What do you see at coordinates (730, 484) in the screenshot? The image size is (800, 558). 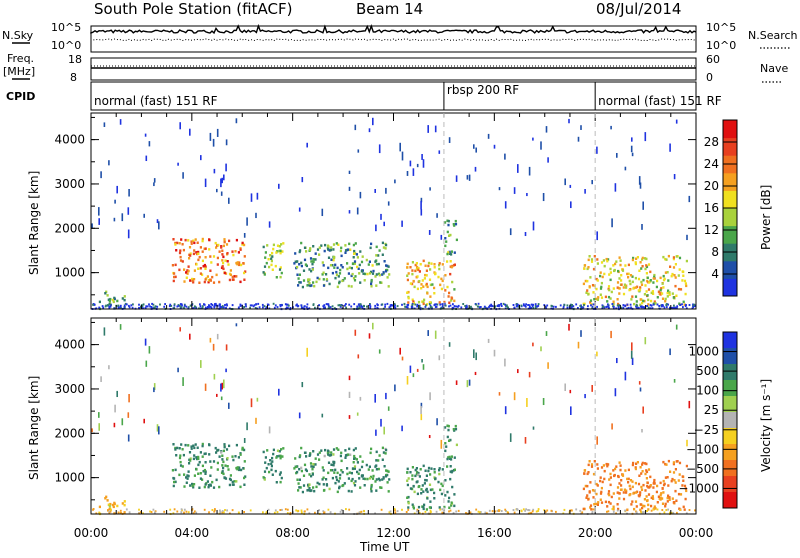 I see `velocity-colorbar-swatch` at bounding box center [730, 484].